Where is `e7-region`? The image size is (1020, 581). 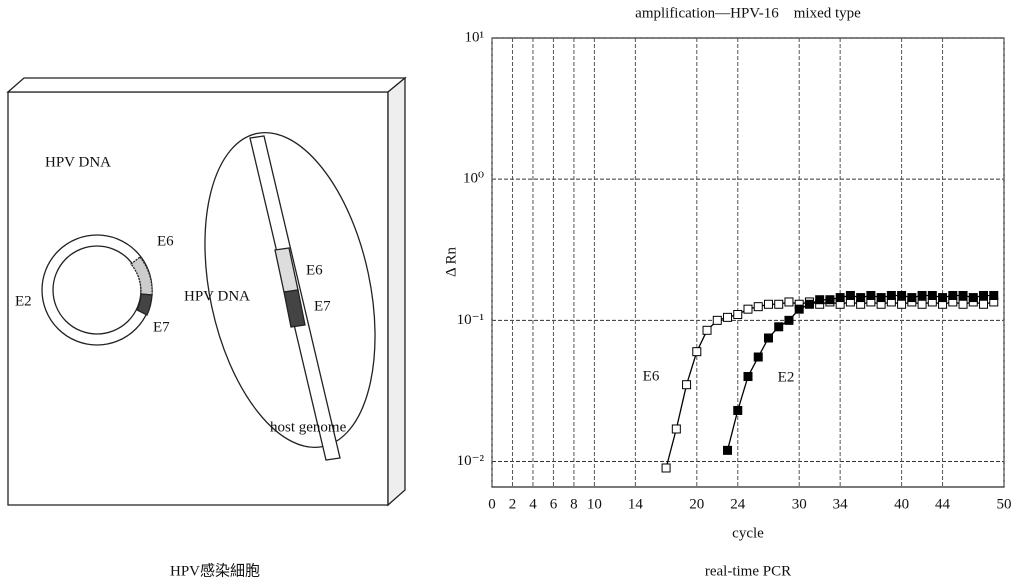 e7-region is located at coordinates (144, 304).